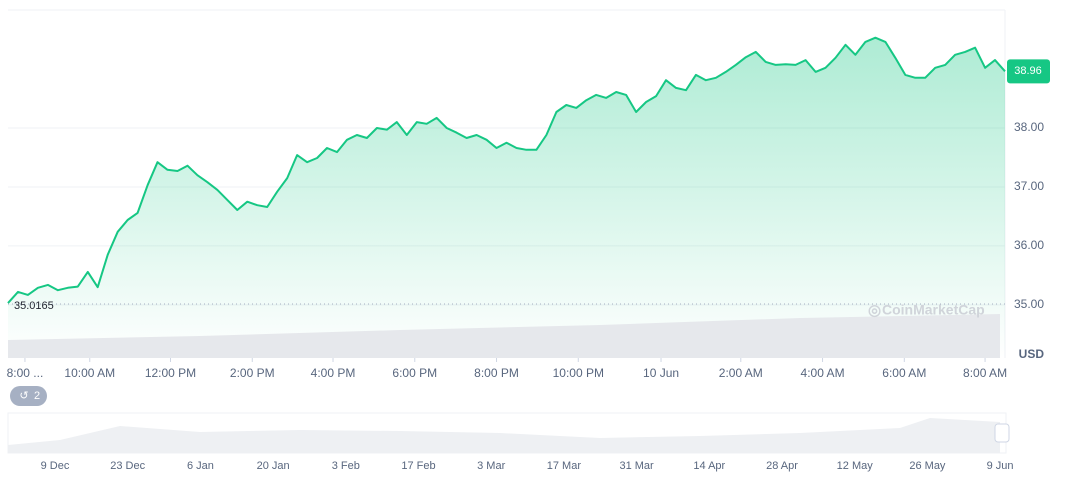 This screenshot has width=1072, height=477. What do you see at coordinates (170, 373) in the screenshot?
I see `x-tick-label: 12:00 PM` at bounding box center [170, 373].